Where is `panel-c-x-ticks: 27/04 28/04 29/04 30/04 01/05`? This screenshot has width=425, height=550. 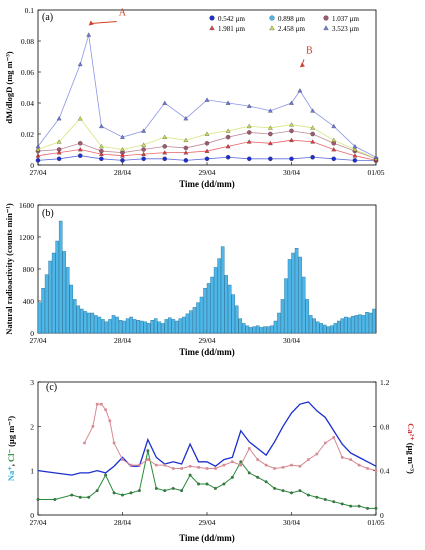 panel-c-x-ticks: 27/04 28/04 29/04 30/04 01/05 is located at coordinates (207, 519).